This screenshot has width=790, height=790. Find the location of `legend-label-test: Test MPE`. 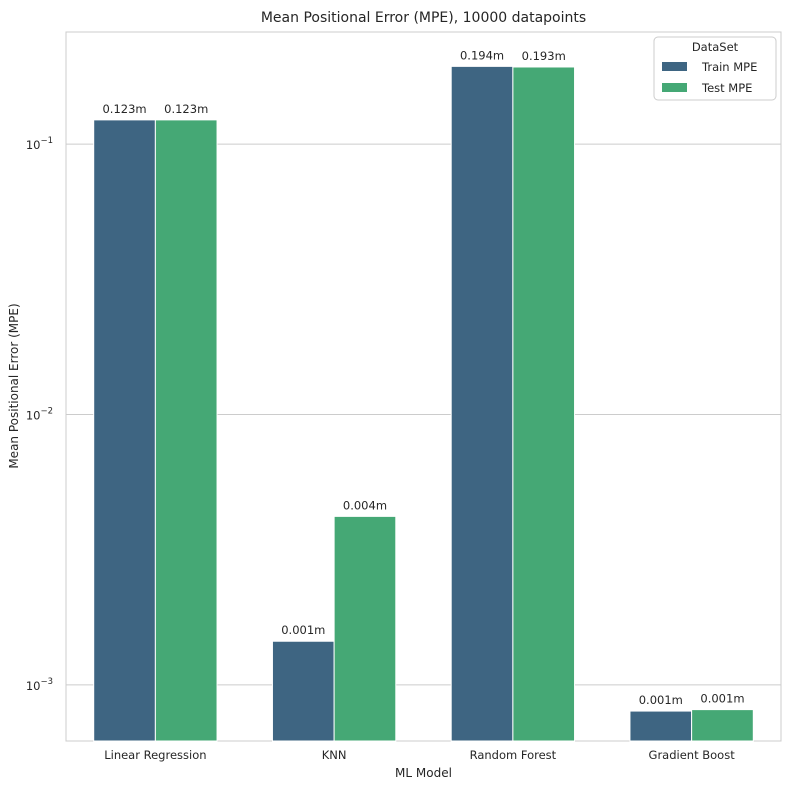

legend-label-test: Test MPE is located at coordinates (726, 88).